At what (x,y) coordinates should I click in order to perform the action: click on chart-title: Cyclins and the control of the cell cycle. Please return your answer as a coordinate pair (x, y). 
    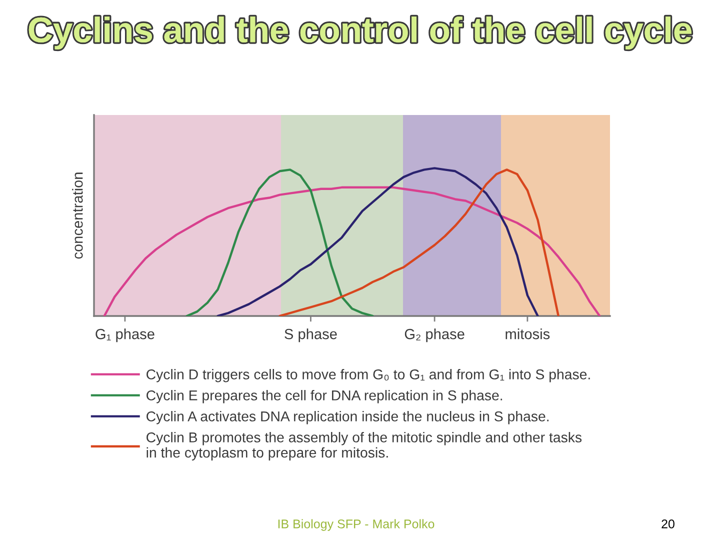
    Looking at the image, I should click on (360, 33).